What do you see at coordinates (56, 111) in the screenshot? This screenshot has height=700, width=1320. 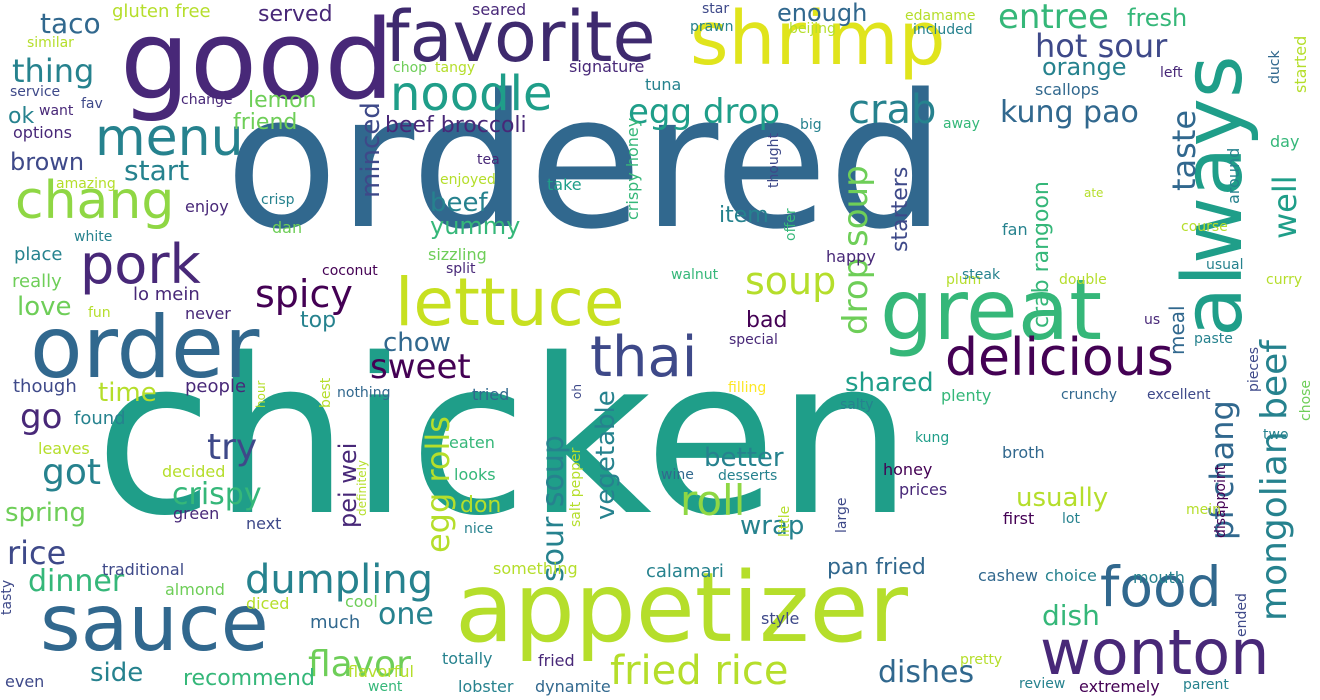 I see `word-want: want` at bounding box center [56, 111].